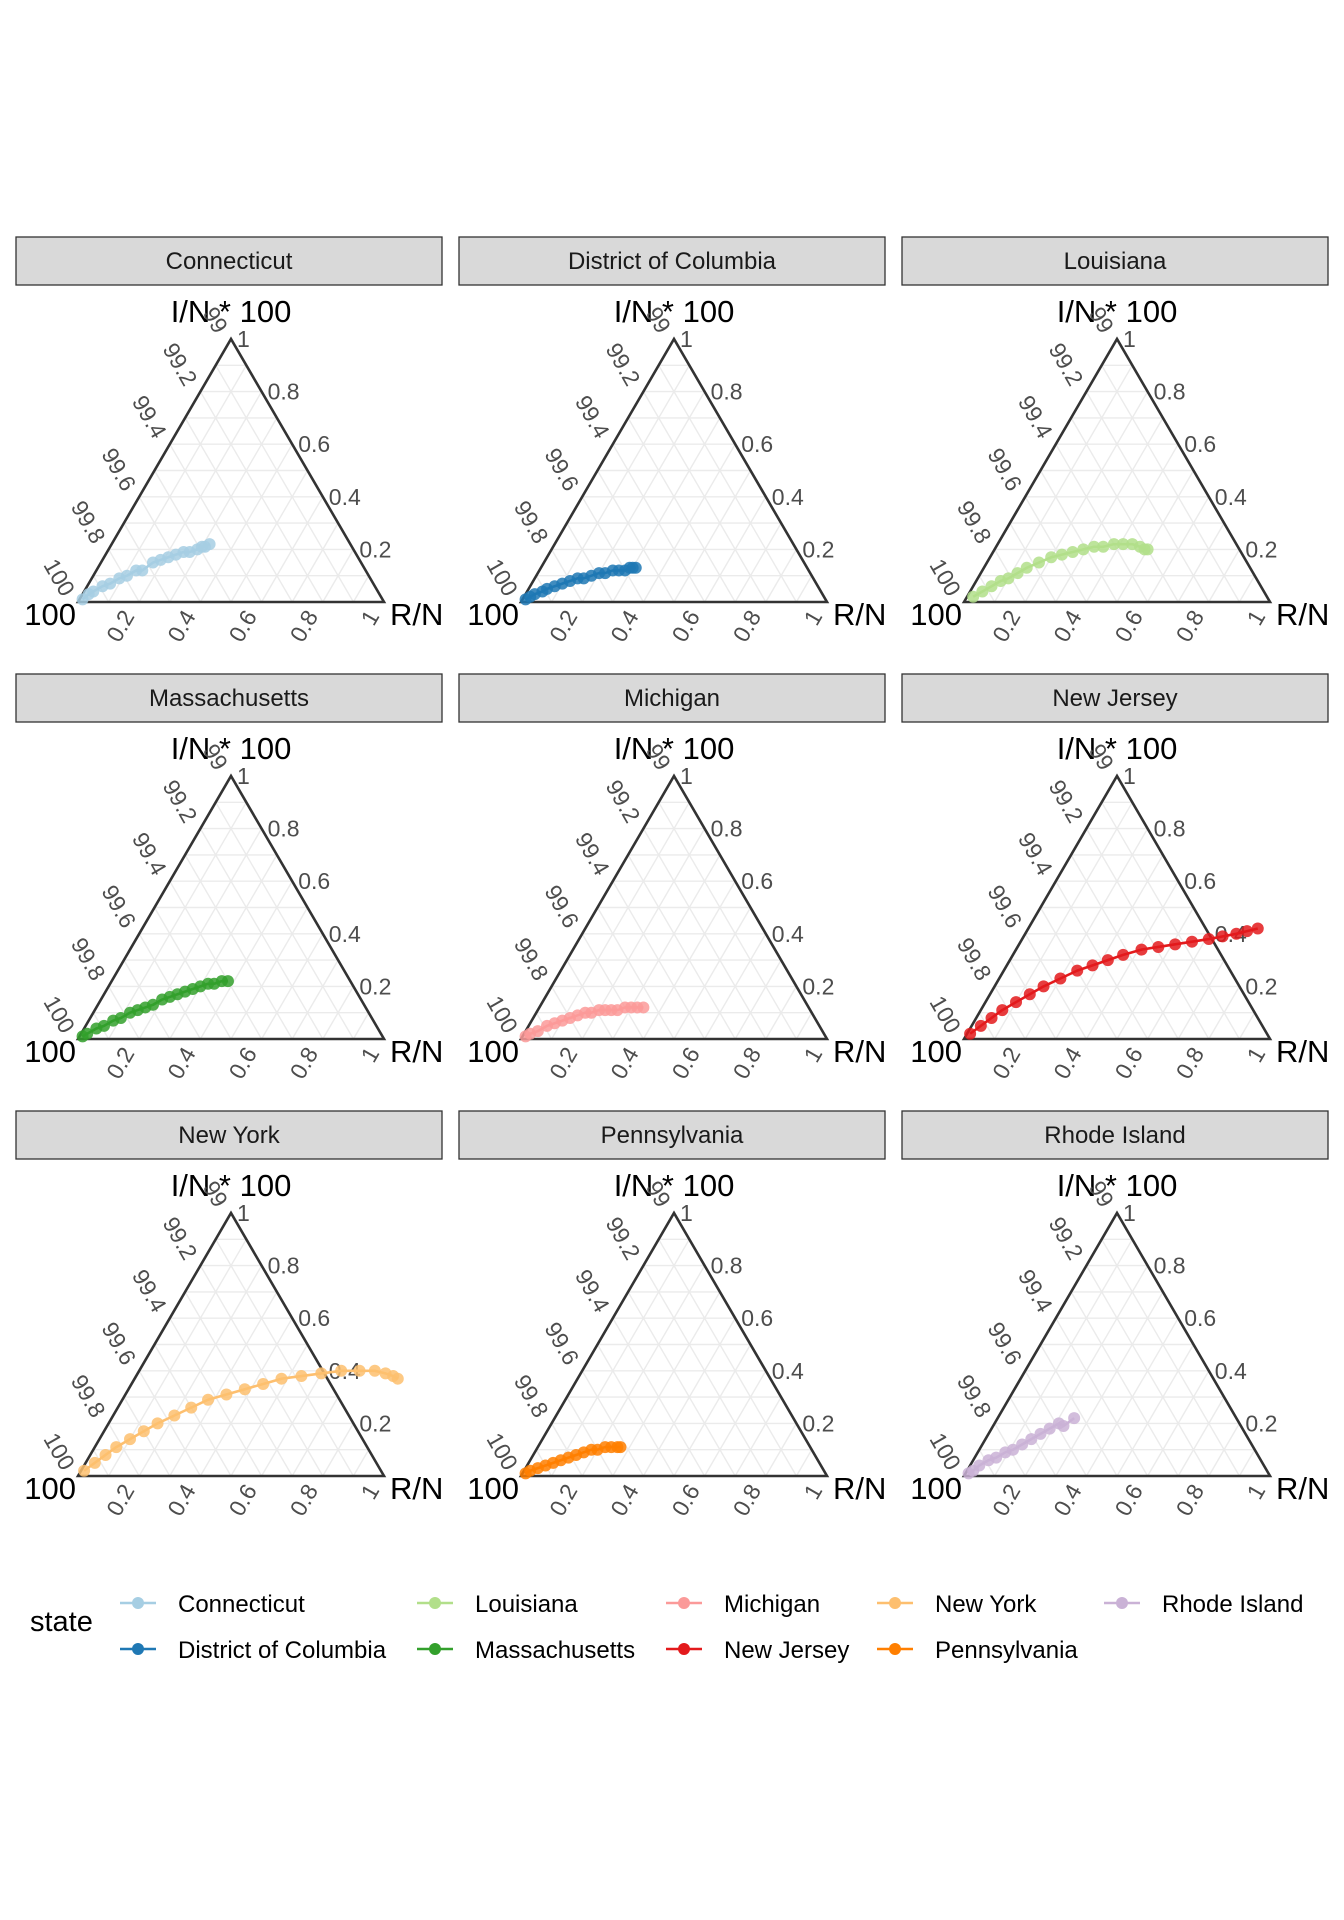 The image size is (1344, 1920). I want to click on legend-label: District of Columbia, so click(282, 1650).